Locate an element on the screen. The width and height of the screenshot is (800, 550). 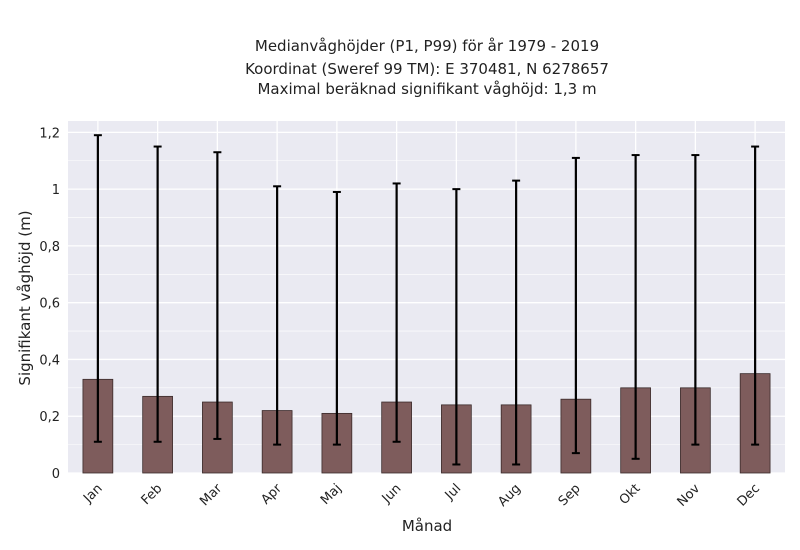
x-ticks: Jan Feb Mar Apr Maj Jun Jul Aug Sep Okt Nov Dec is located at coordinates (421, 495).